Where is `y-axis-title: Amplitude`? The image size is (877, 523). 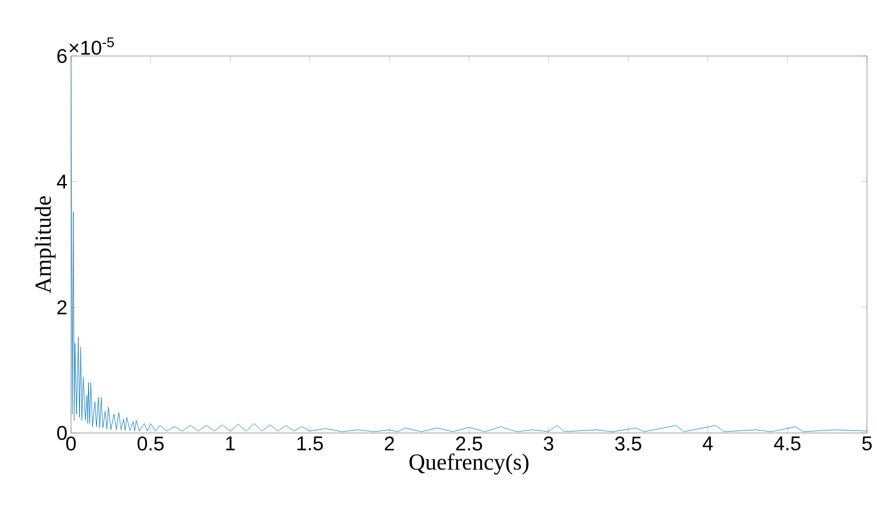
y-axis-title: Amplitude is located at coordinates (45, 245).